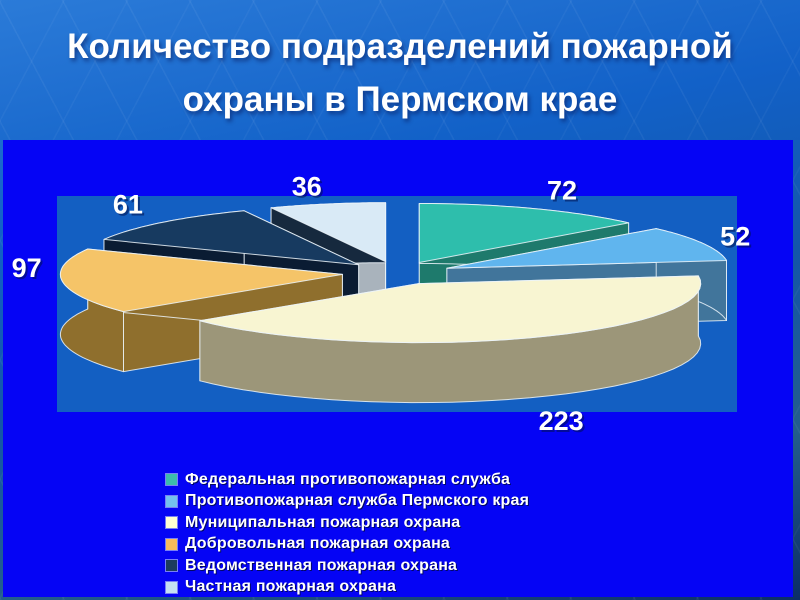 Image resolution: width=800 pixels, height=600 pixels. What do you see at coordinates (357, 501) in the screenshot?
I see `legend-item-label: Противопожарная служба Пермского края` at bounding box center [357, 501].